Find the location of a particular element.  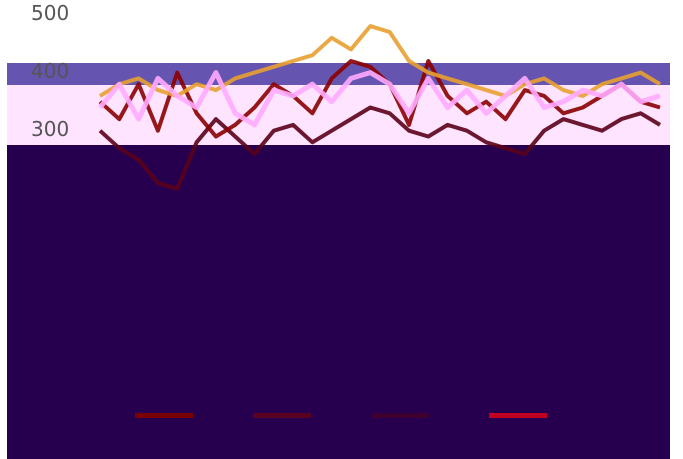

y-tick-label: 400 is located at coordinates (50, 71).